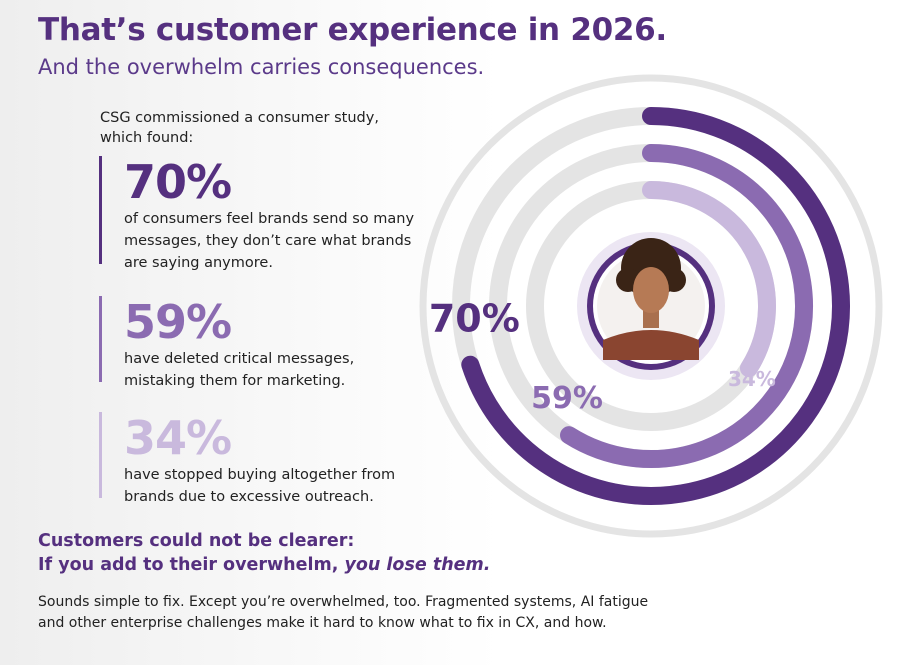 This screenshot has width=911, height=665. What do you see at coordinates (651, 290) in the screenshot?
I see `face-shape` at bounding box center [651, 290].